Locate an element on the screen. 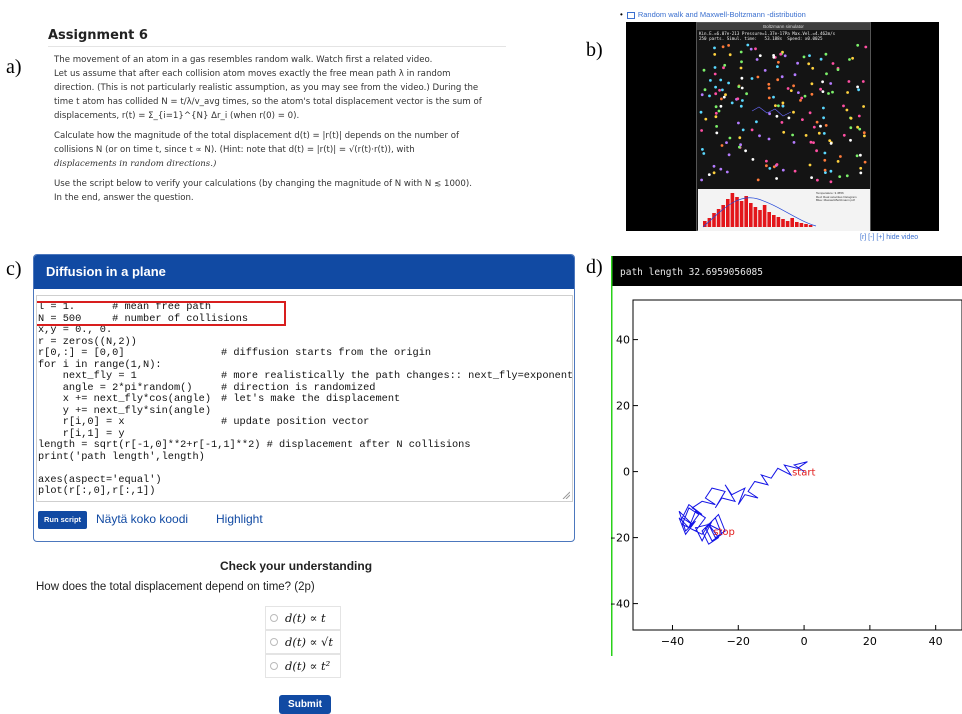  video-controls: [r] [-] [+] hide video is located at coordinates (889, 237).